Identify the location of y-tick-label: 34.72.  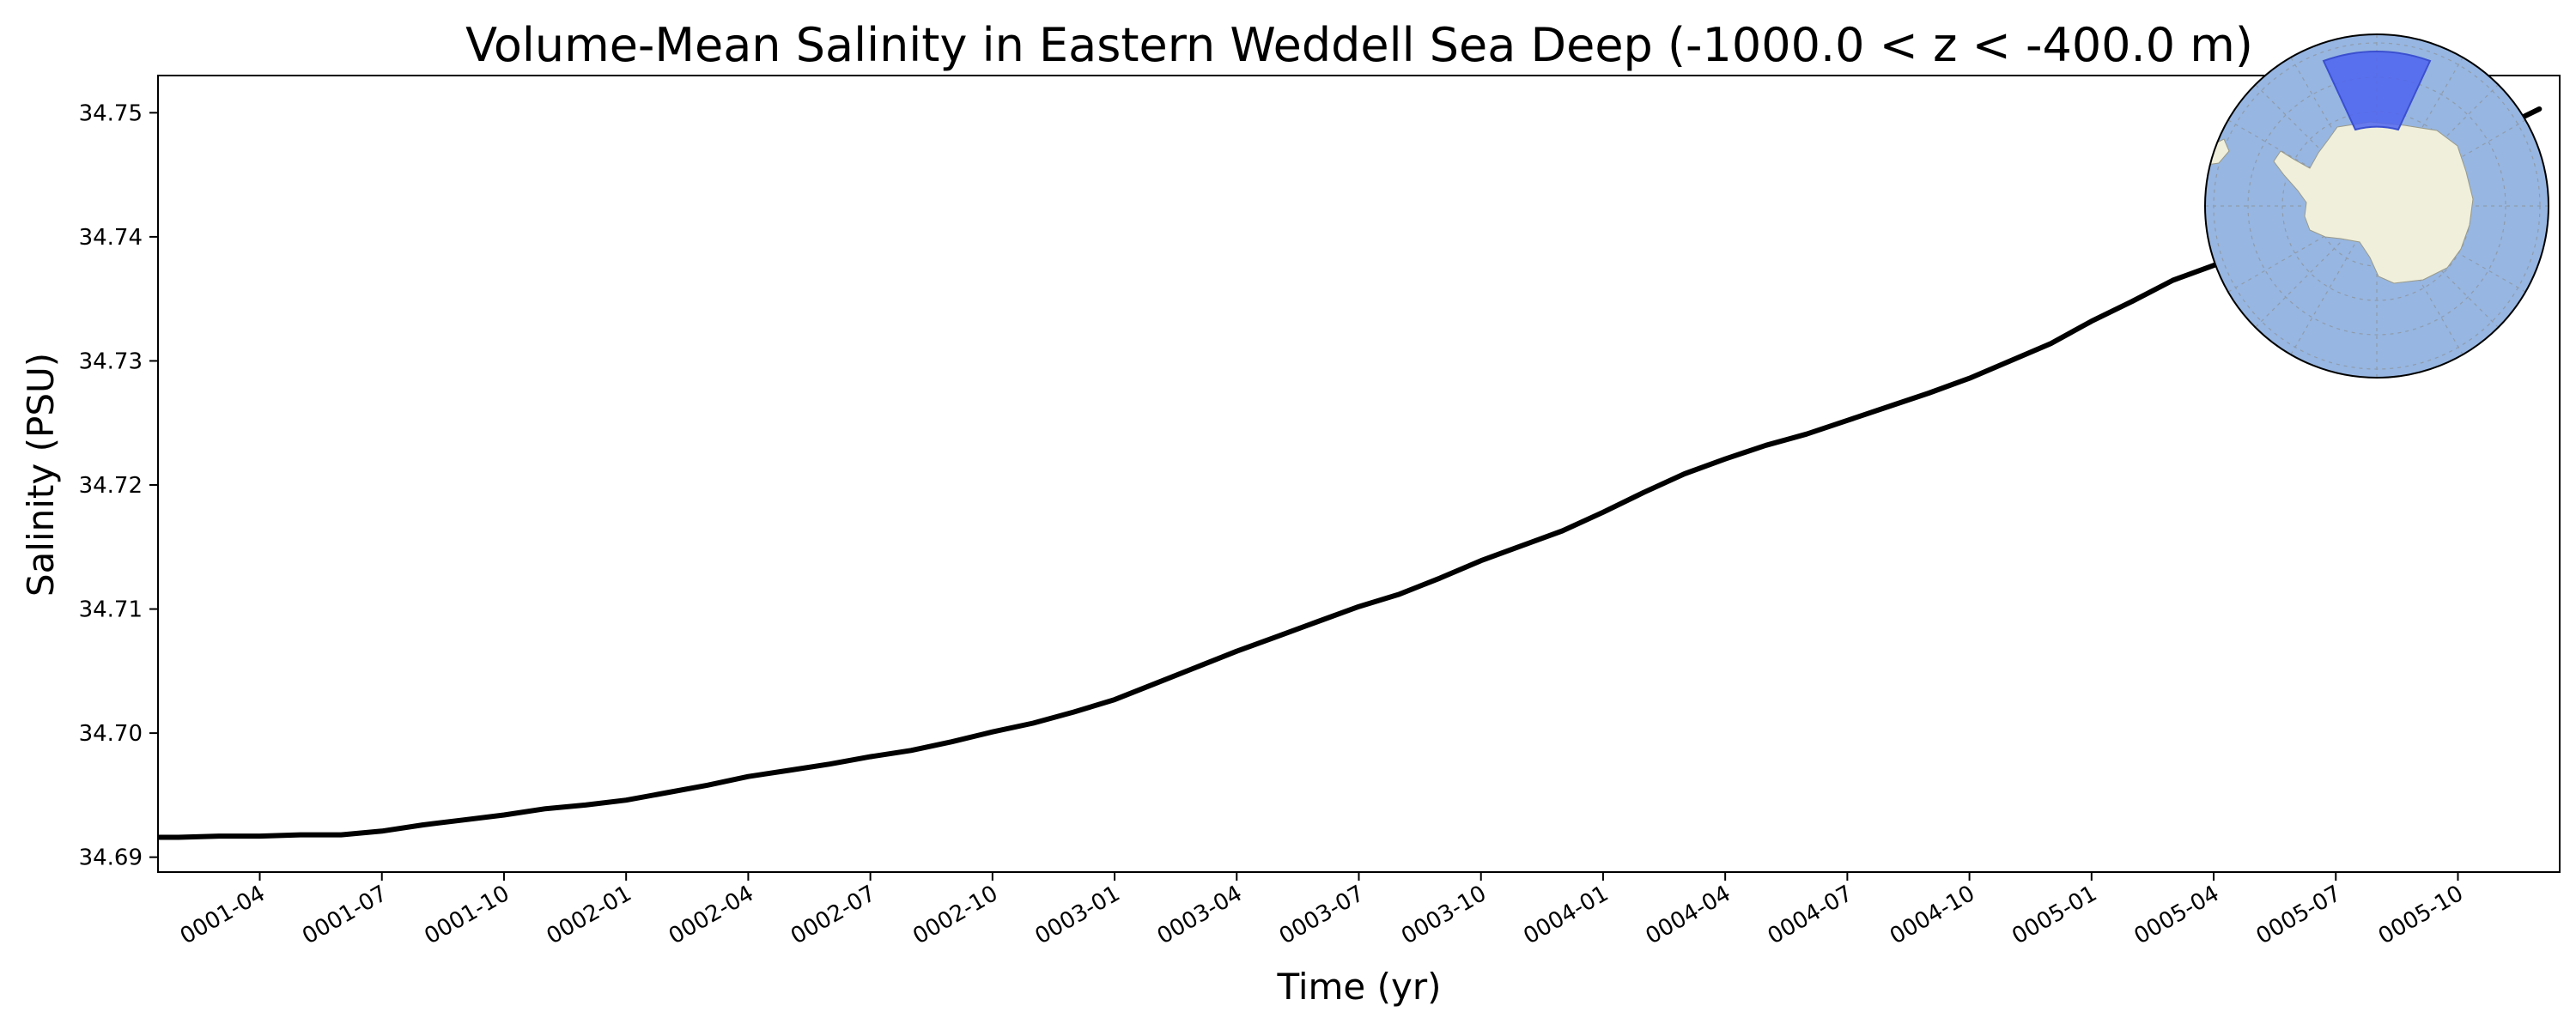
(111, 486).